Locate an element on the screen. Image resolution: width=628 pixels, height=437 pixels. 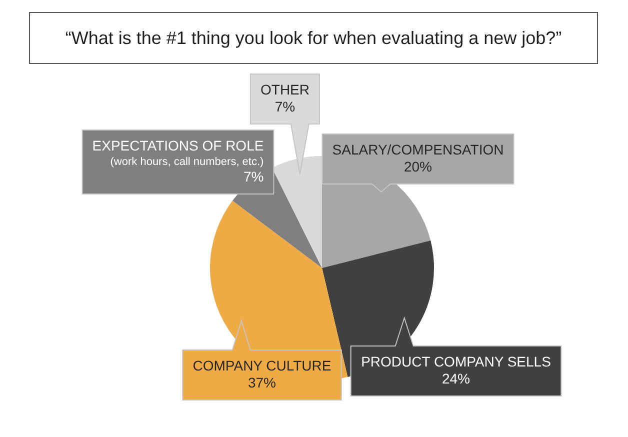
text: (work hours, call numbers, etc.) is located at coordinates (187, 162).